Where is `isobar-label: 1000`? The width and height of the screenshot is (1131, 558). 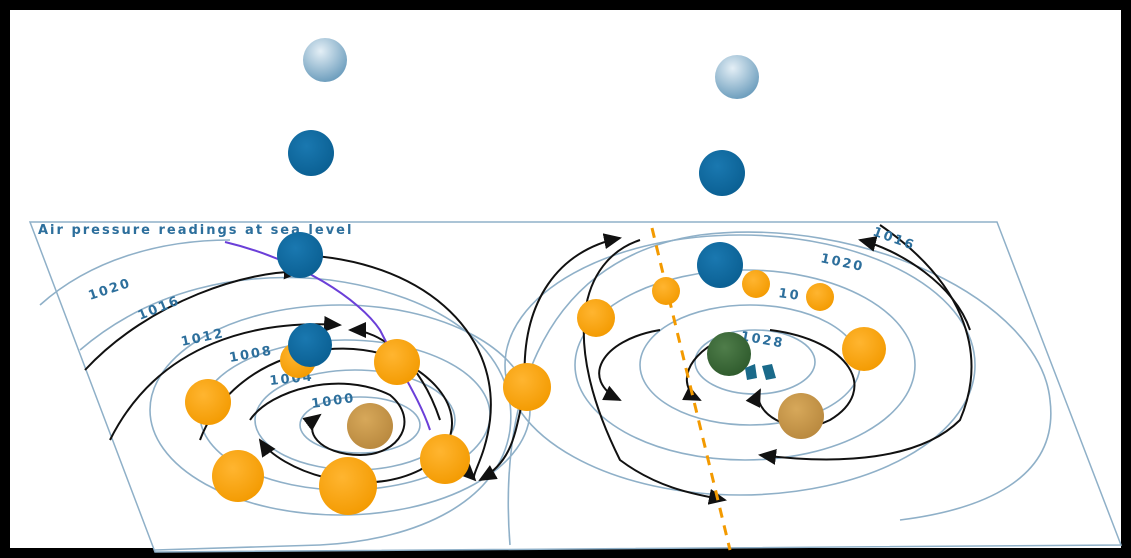 isobar-label: 1000 is located at coordinates (333, 401).